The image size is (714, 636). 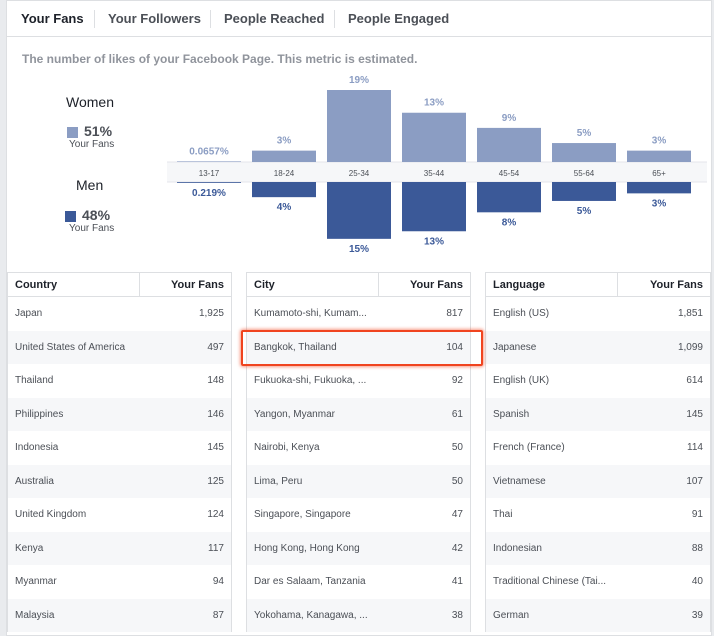 I want to click on language-fans-cell: 40, so click(x=697, y=581).